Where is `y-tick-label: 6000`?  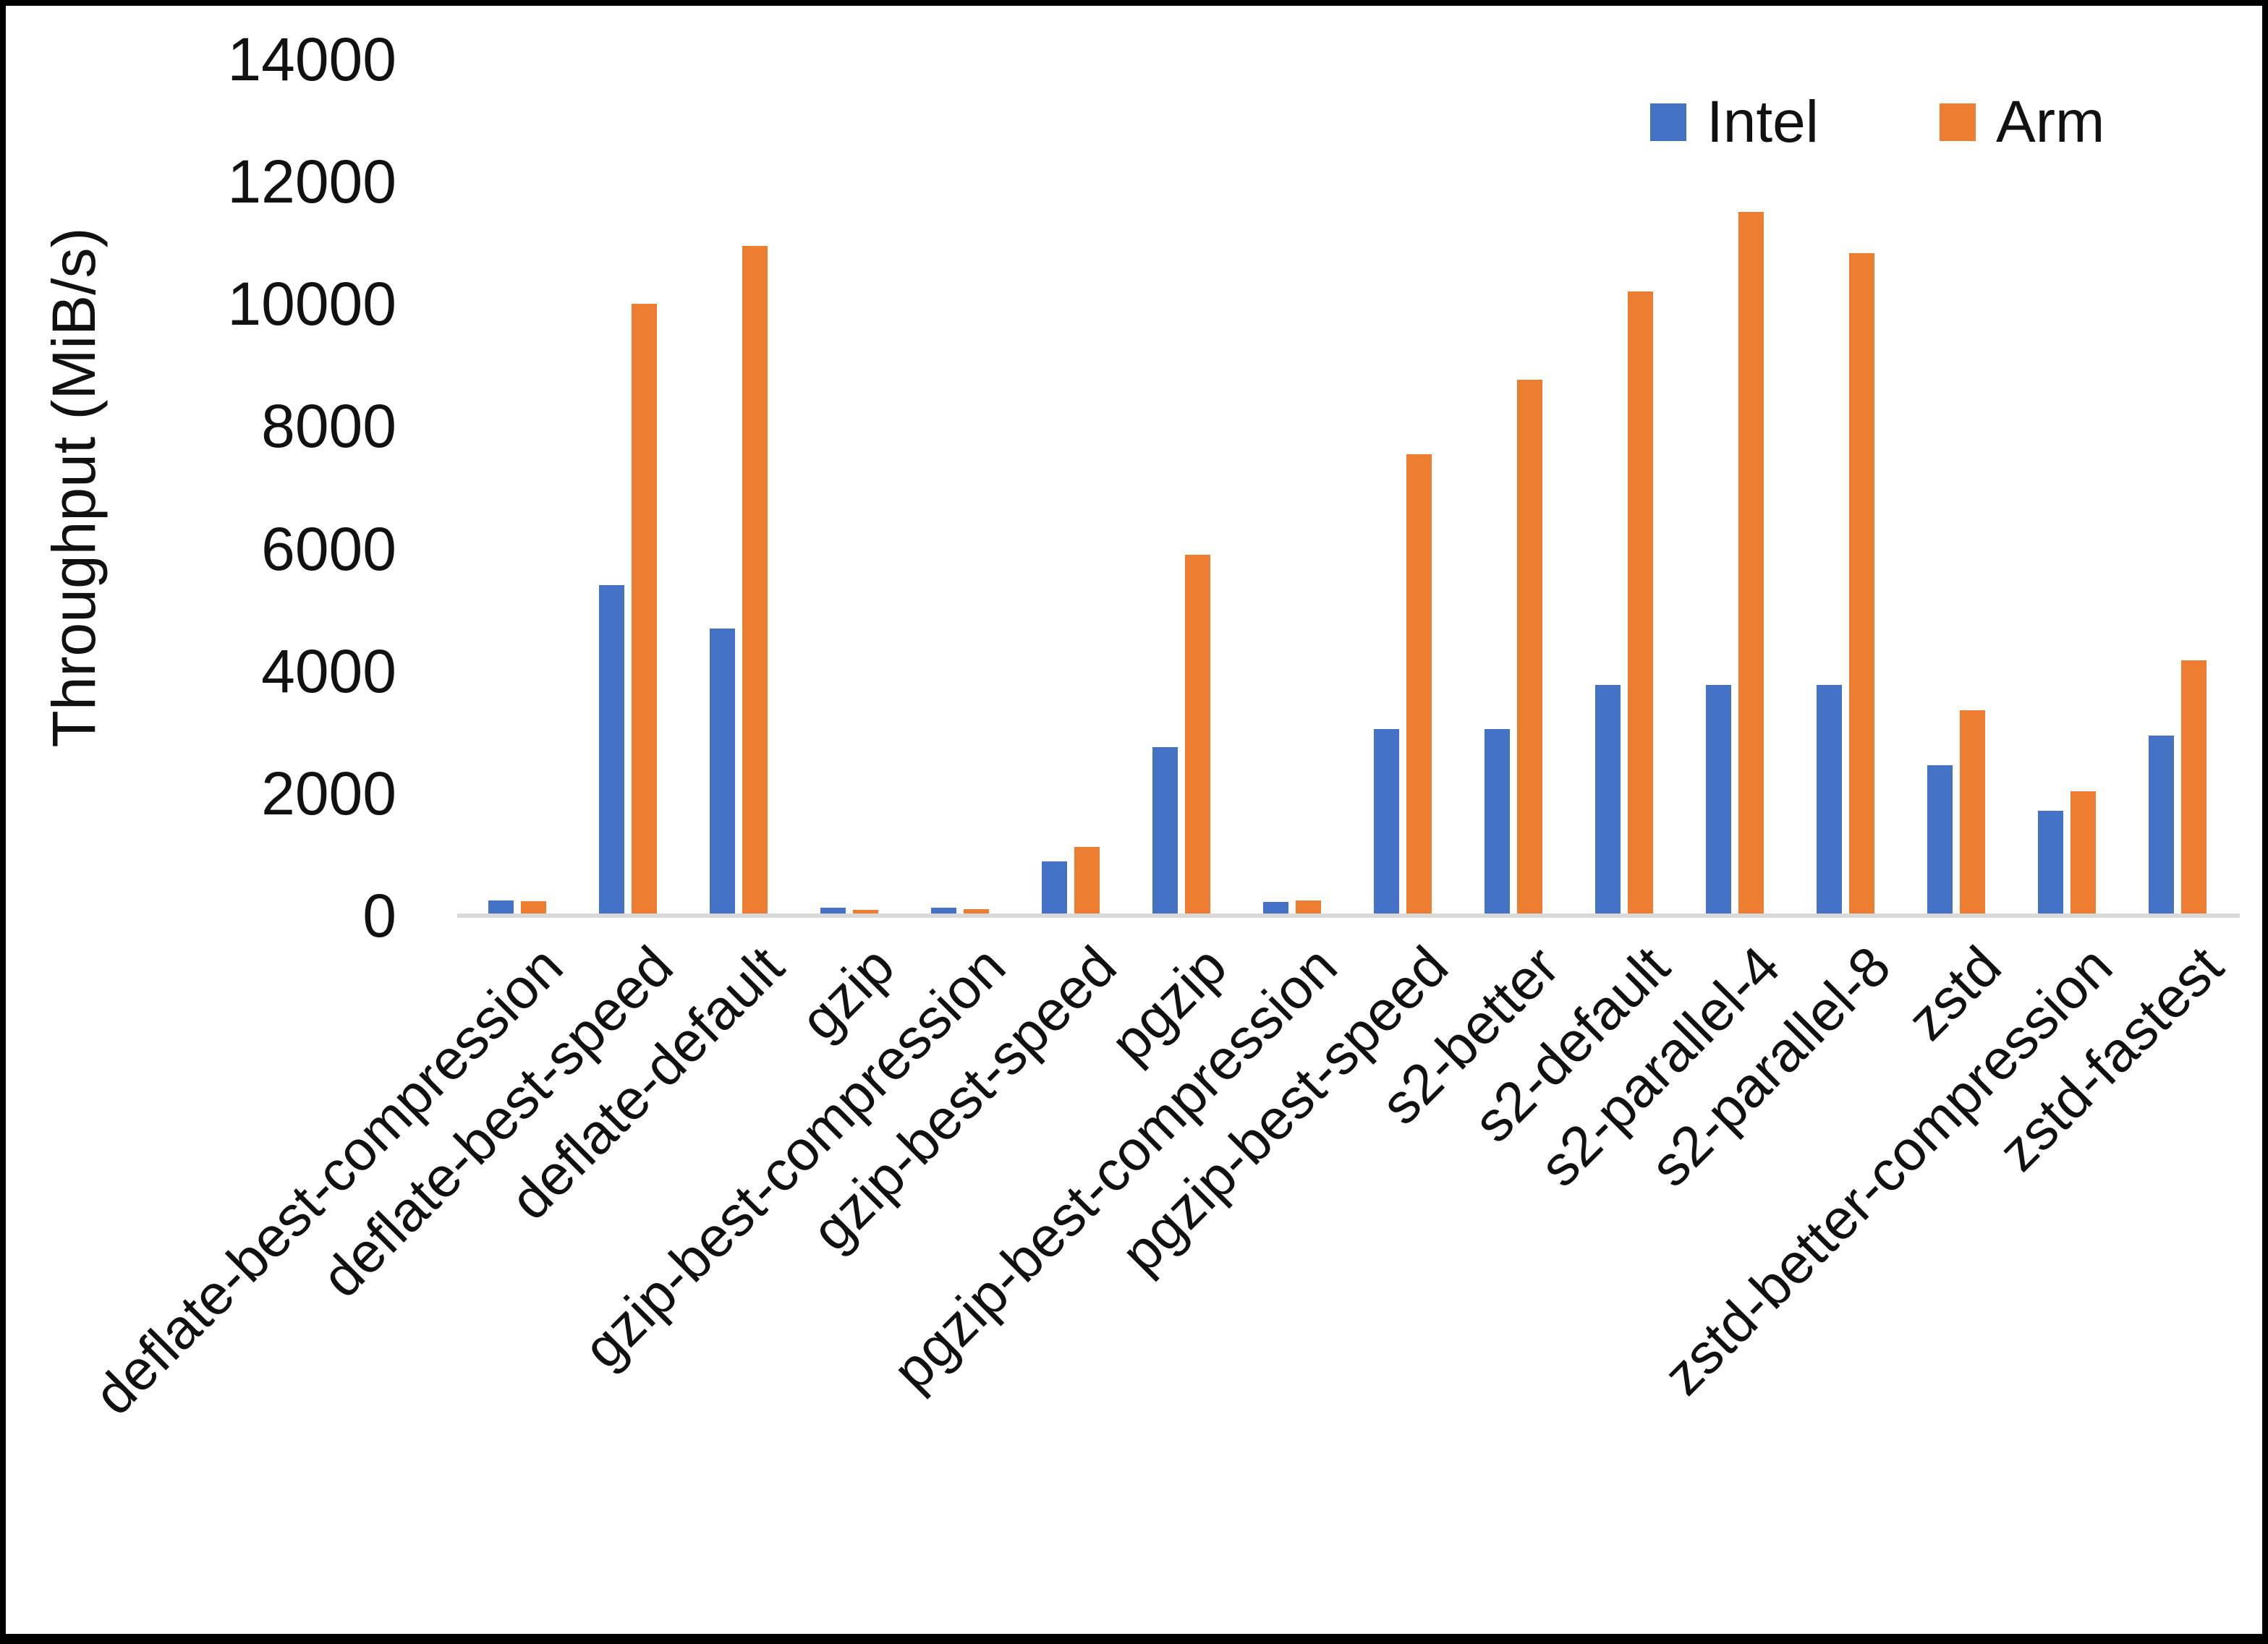
y-tick-label: 6000 is located at coordinates (328, 548).